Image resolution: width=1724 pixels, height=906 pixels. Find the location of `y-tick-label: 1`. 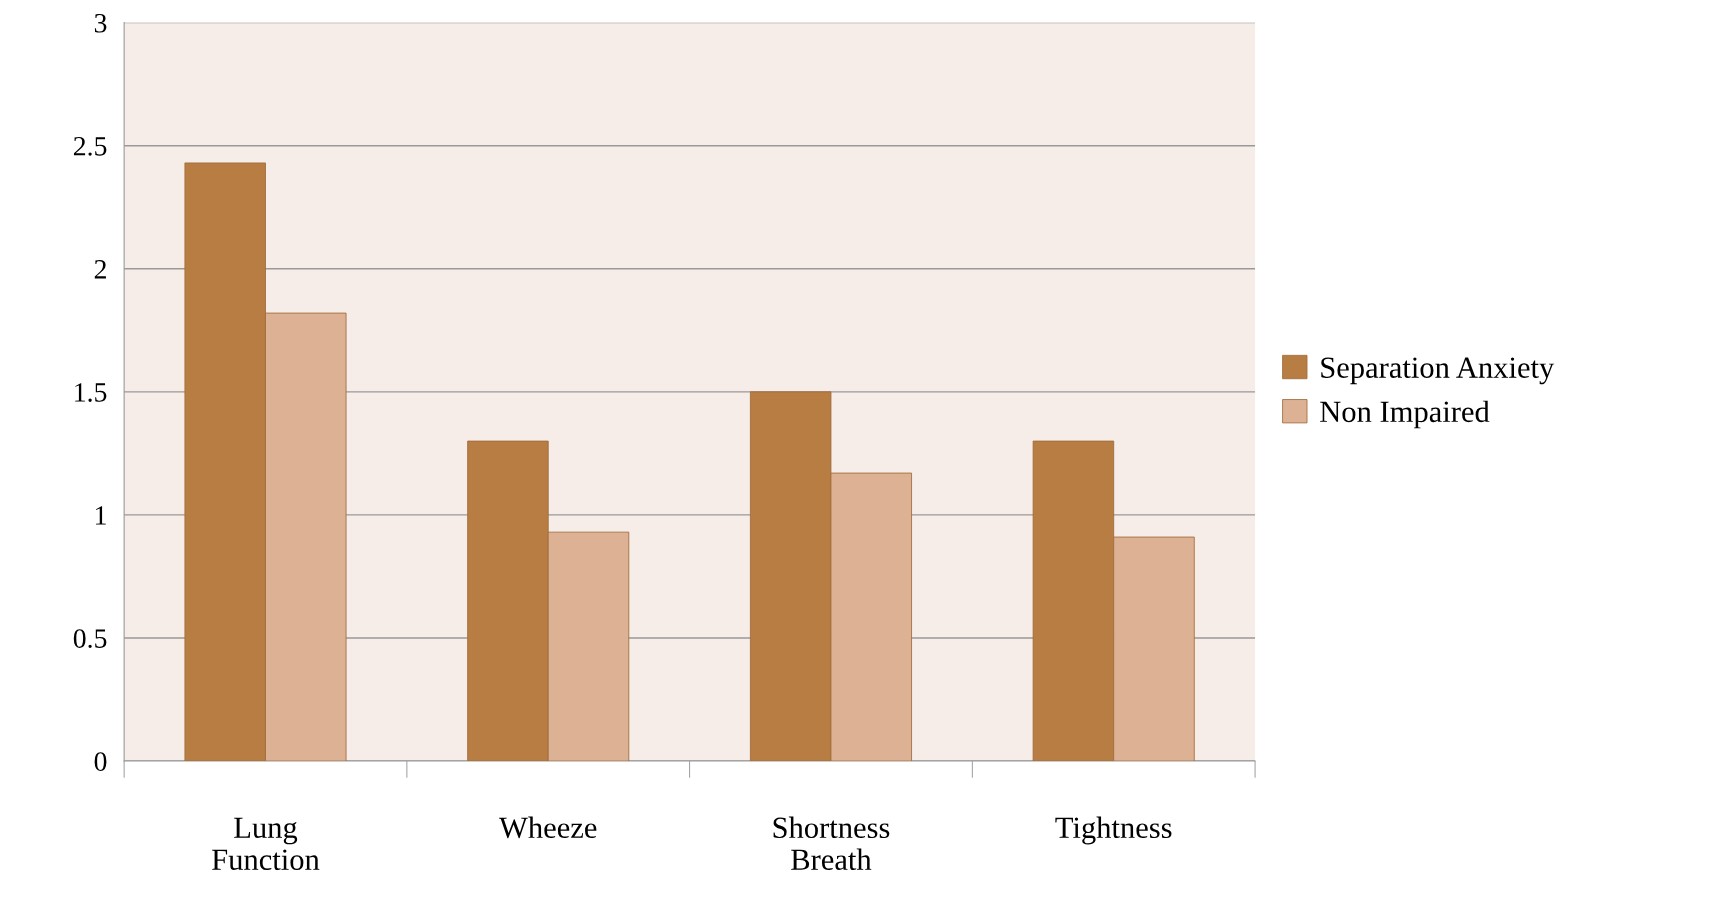

y-tick-label: 1 is located at coordinates (101, 515).